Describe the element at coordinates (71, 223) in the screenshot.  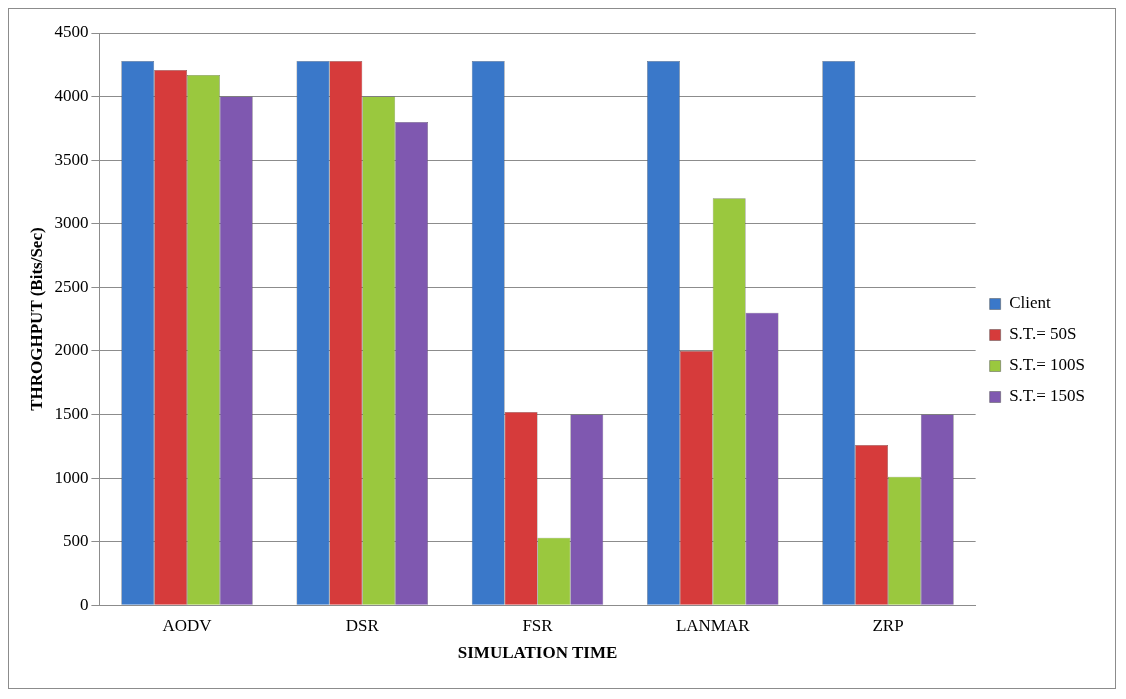
I see `y-tick-label: 3000` at that location.